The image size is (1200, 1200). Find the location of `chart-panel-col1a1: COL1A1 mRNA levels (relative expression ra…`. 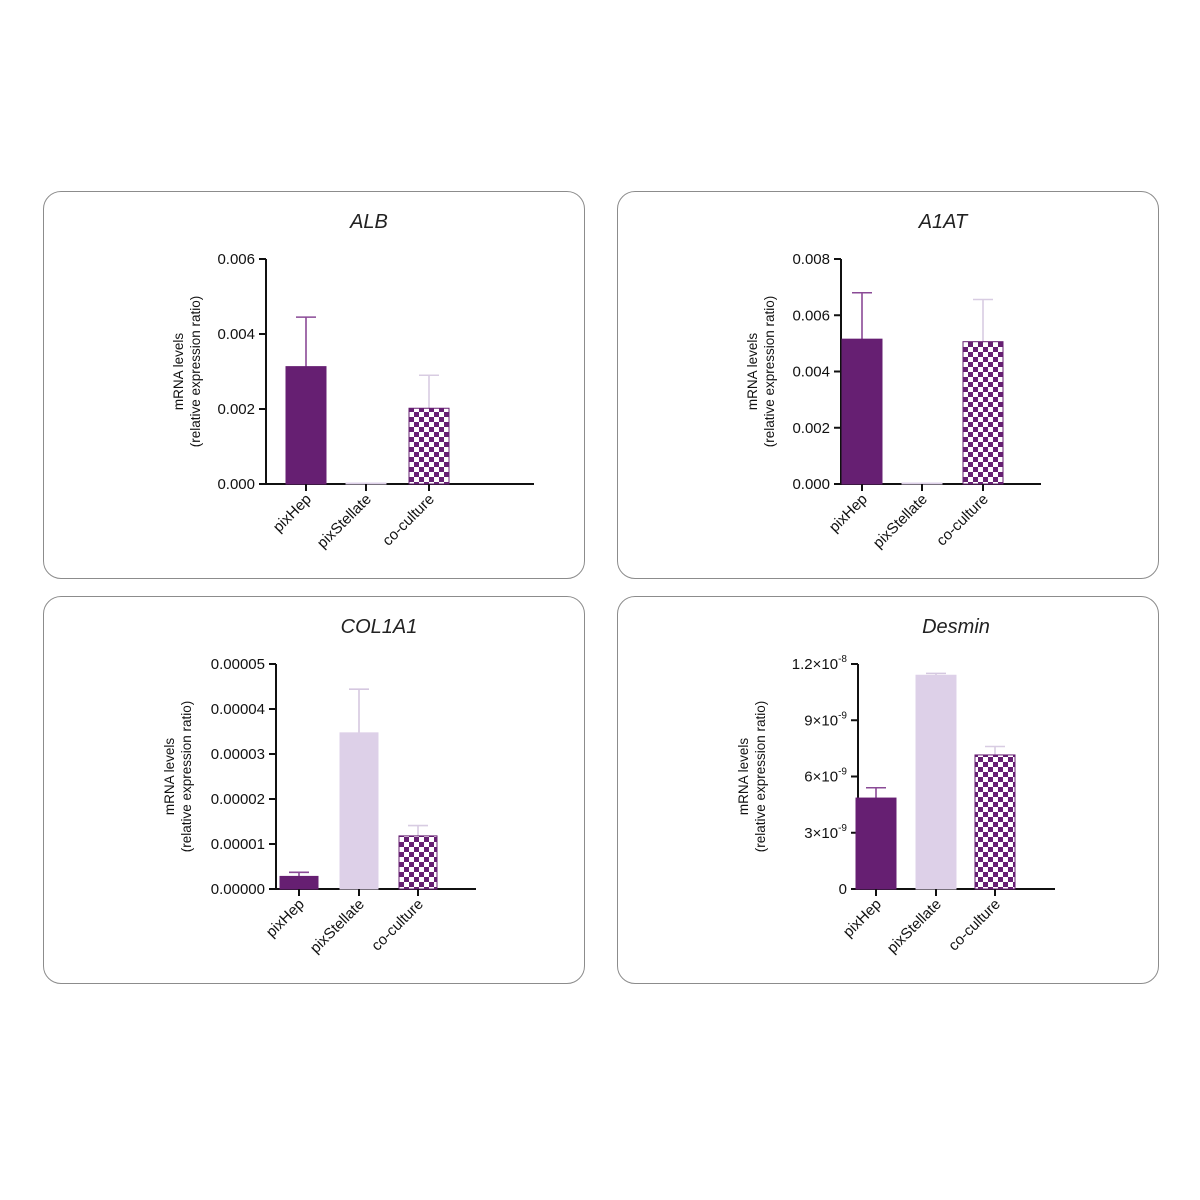

chart-panel-col1a1: COL1A1 mRNA levels (relative expression ra… is located at coordinates (314, 790).